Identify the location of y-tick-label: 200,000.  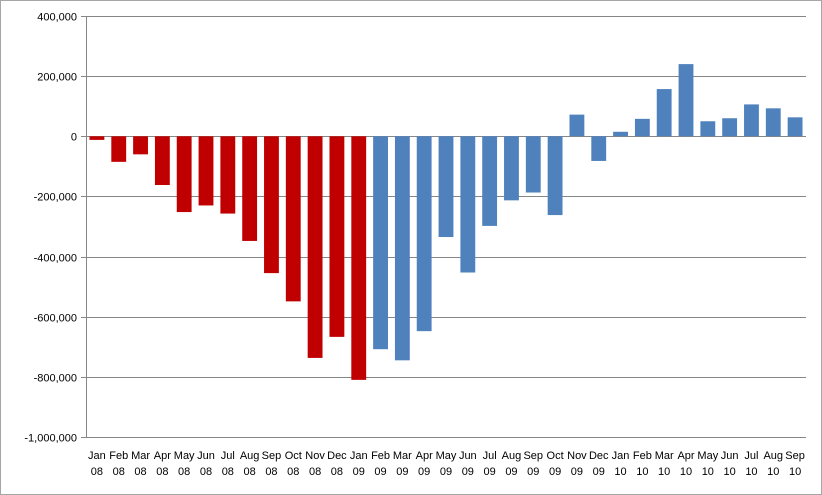
(57, 78).